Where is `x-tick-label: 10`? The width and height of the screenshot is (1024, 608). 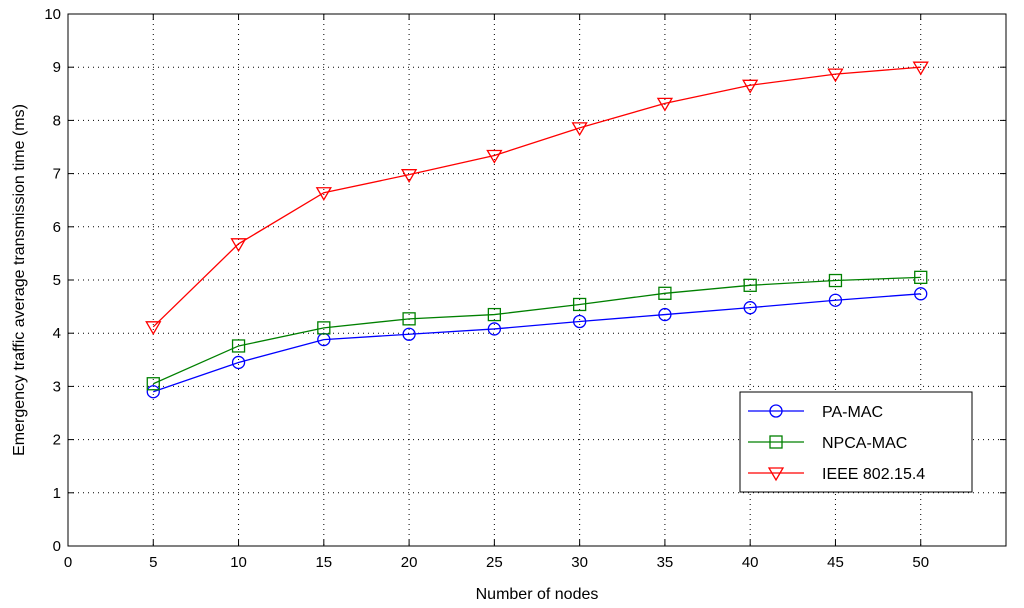 x-tick-label: 10 is located at coordinates (238, 562).